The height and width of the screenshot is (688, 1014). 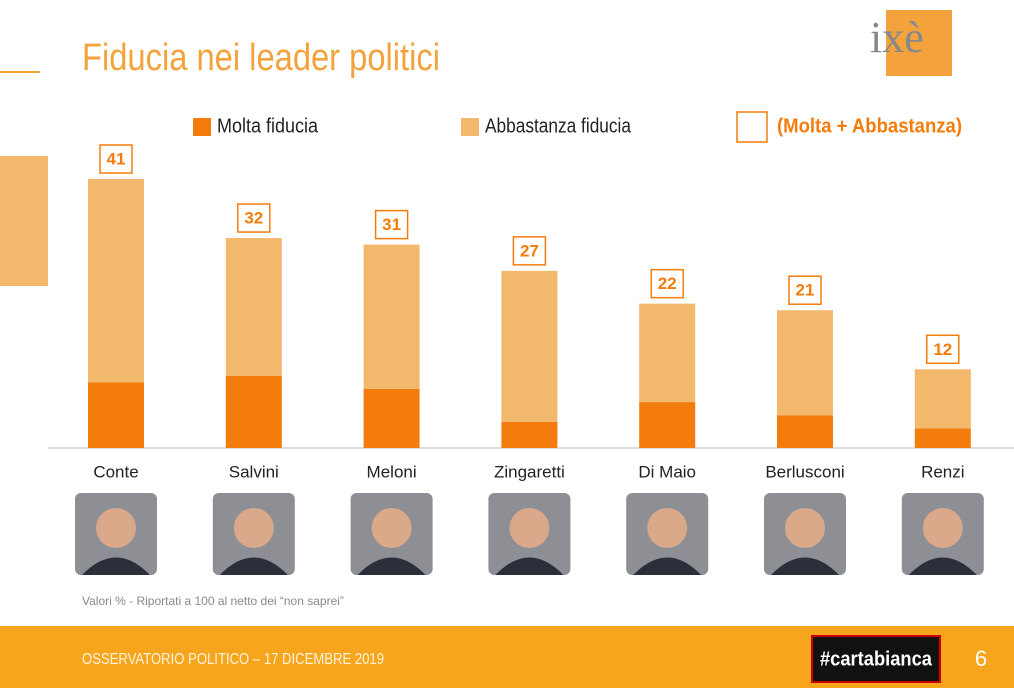 I want to click on logo-box, so click(x=919, y=43).